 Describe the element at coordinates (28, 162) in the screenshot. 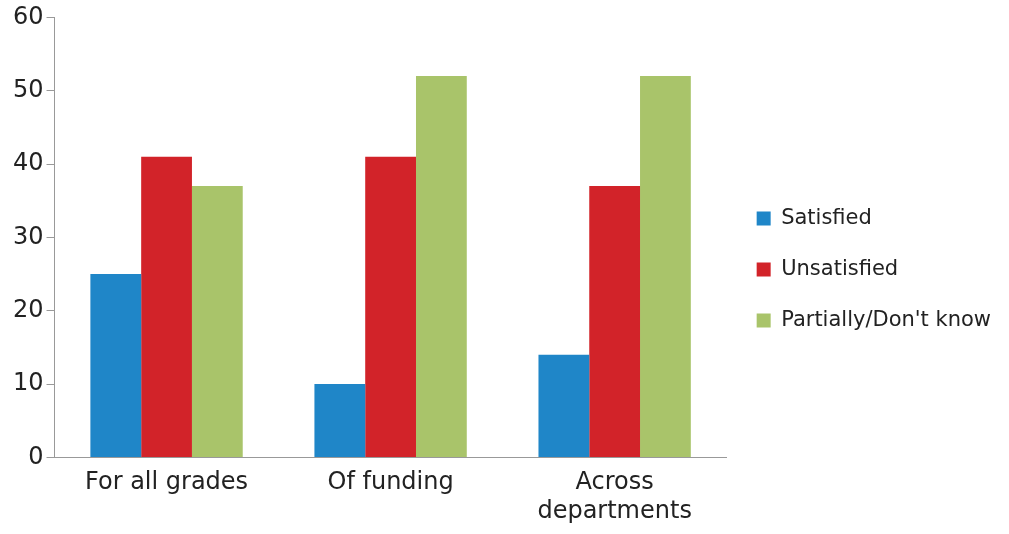

I see `y-tick-label: 40` at that location.